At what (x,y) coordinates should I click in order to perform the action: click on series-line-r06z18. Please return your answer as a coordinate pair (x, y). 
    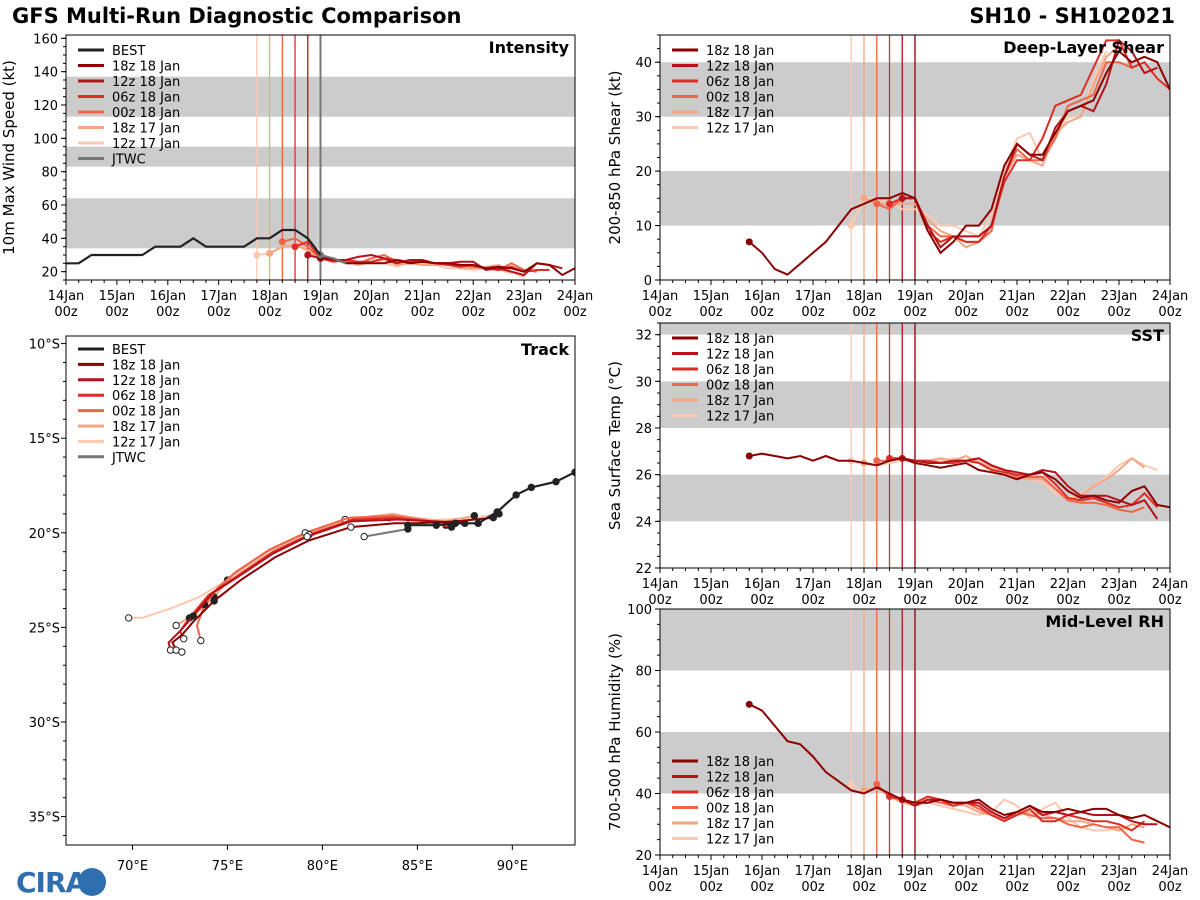
    Looking at the image, I should click on (1017, 813).